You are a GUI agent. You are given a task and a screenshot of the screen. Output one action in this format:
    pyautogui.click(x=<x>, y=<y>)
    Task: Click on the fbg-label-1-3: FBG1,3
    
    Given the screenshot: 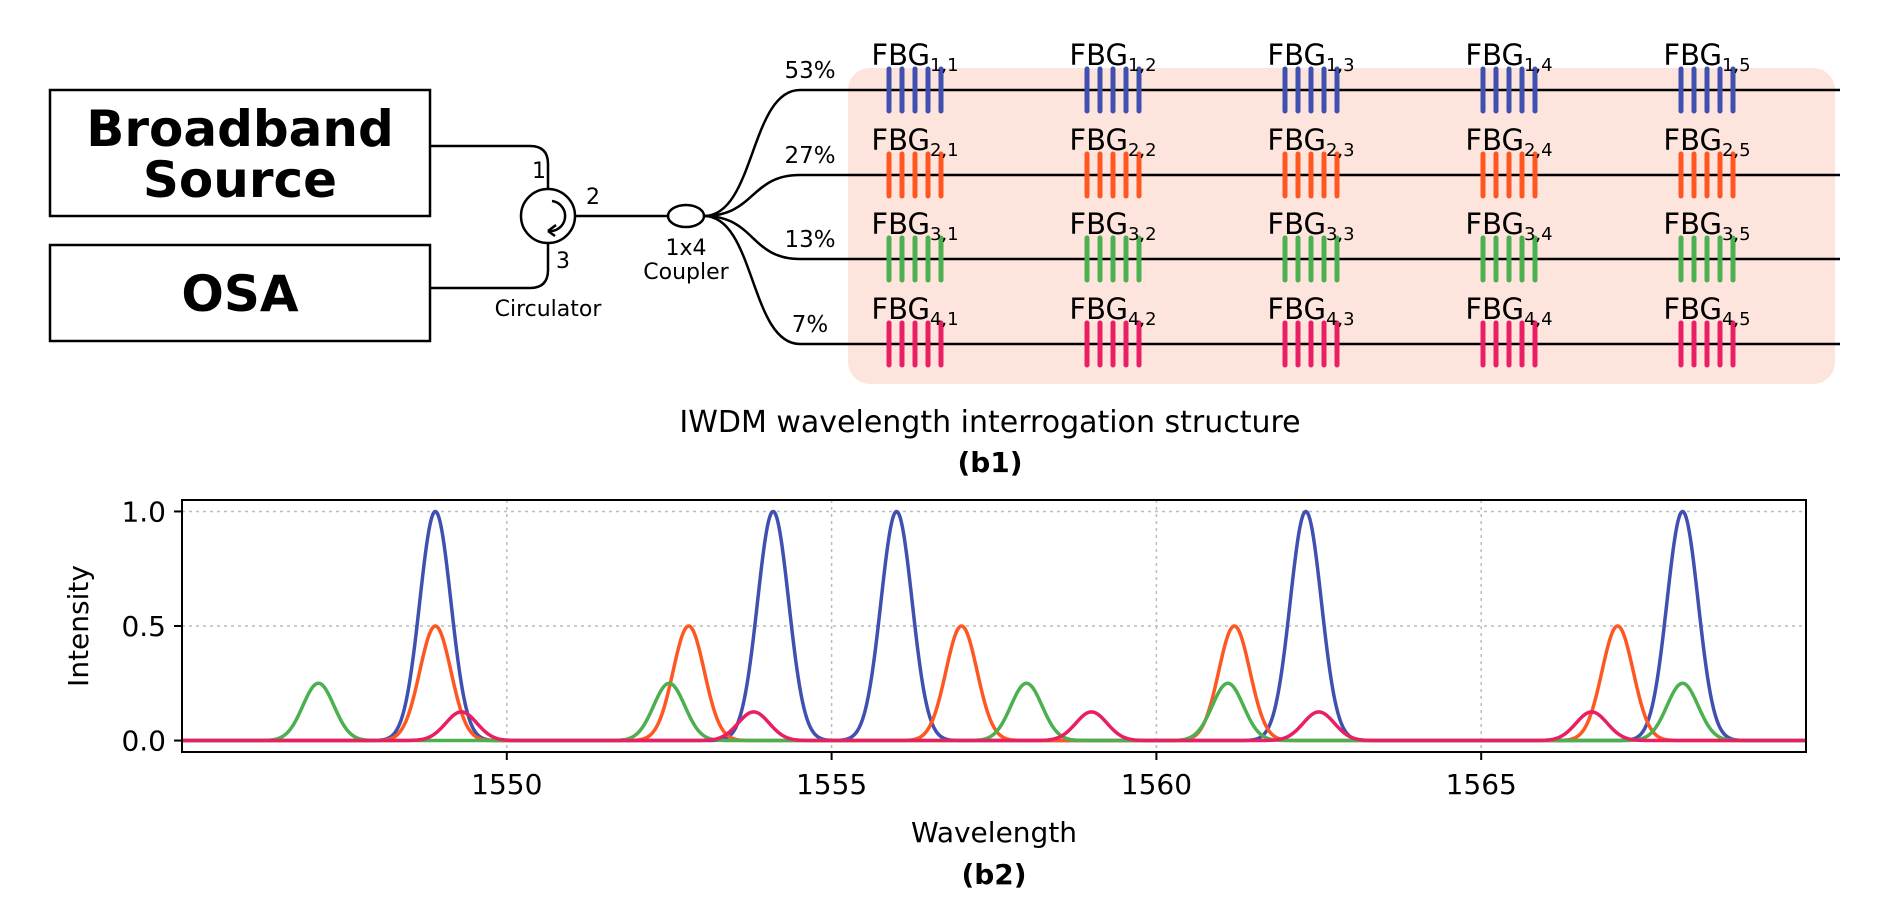 What is the action you would take?
    pyautogui.click(x=1310, y=57)
    